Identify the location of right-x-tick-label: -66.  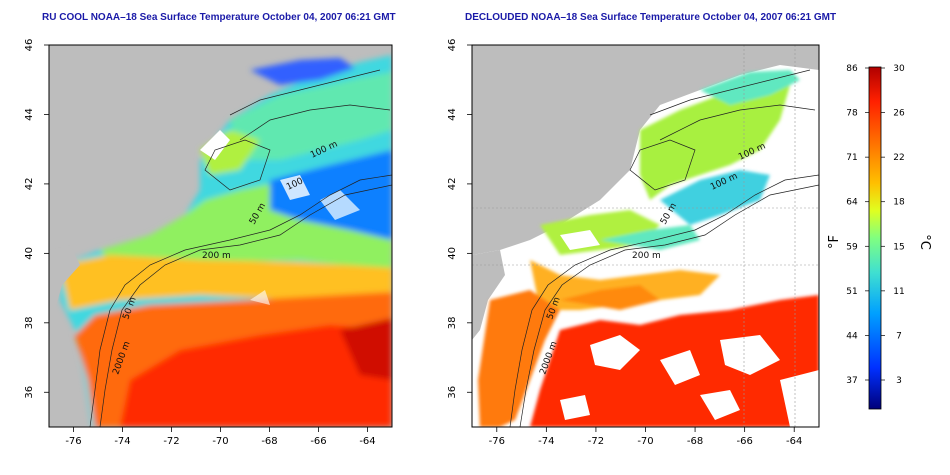
(744, 441).